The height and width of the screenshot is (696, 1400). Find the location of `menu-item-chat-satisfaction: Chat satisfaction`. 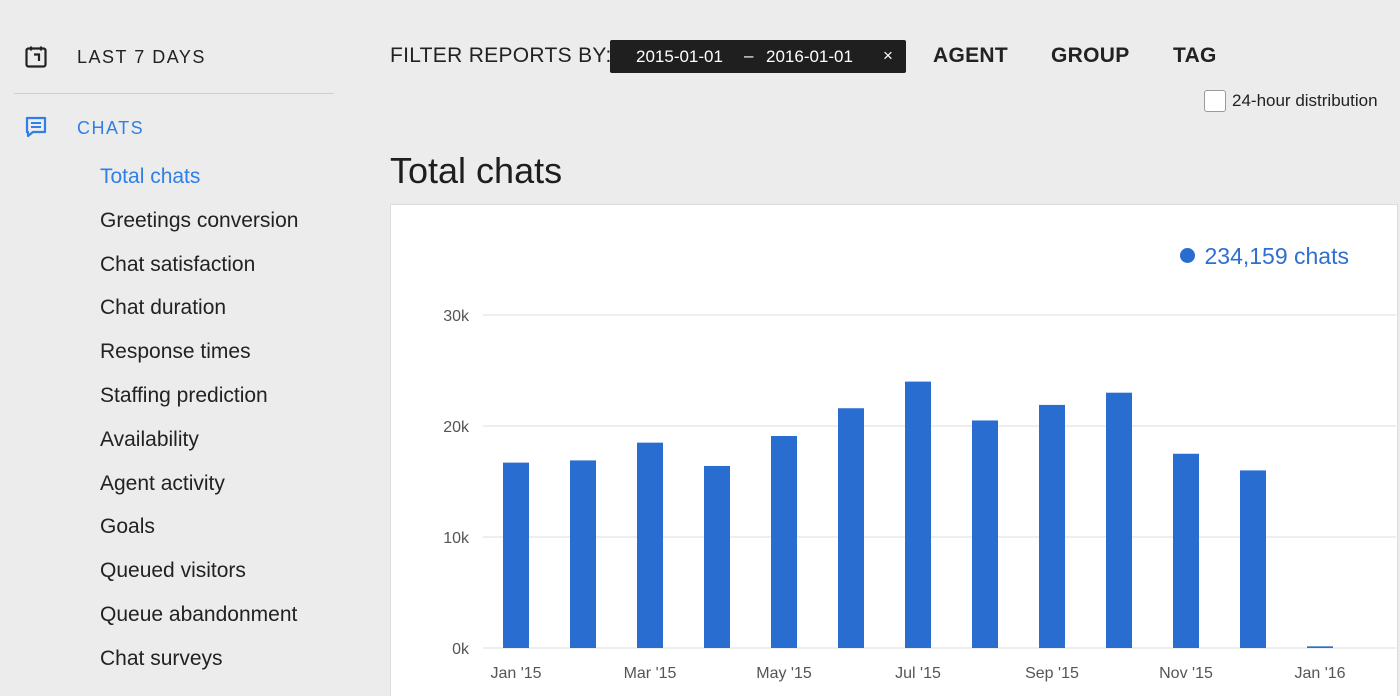

menu-item-chat-satisfaction: Chat satisfaction is located at coordinates (178, 264).